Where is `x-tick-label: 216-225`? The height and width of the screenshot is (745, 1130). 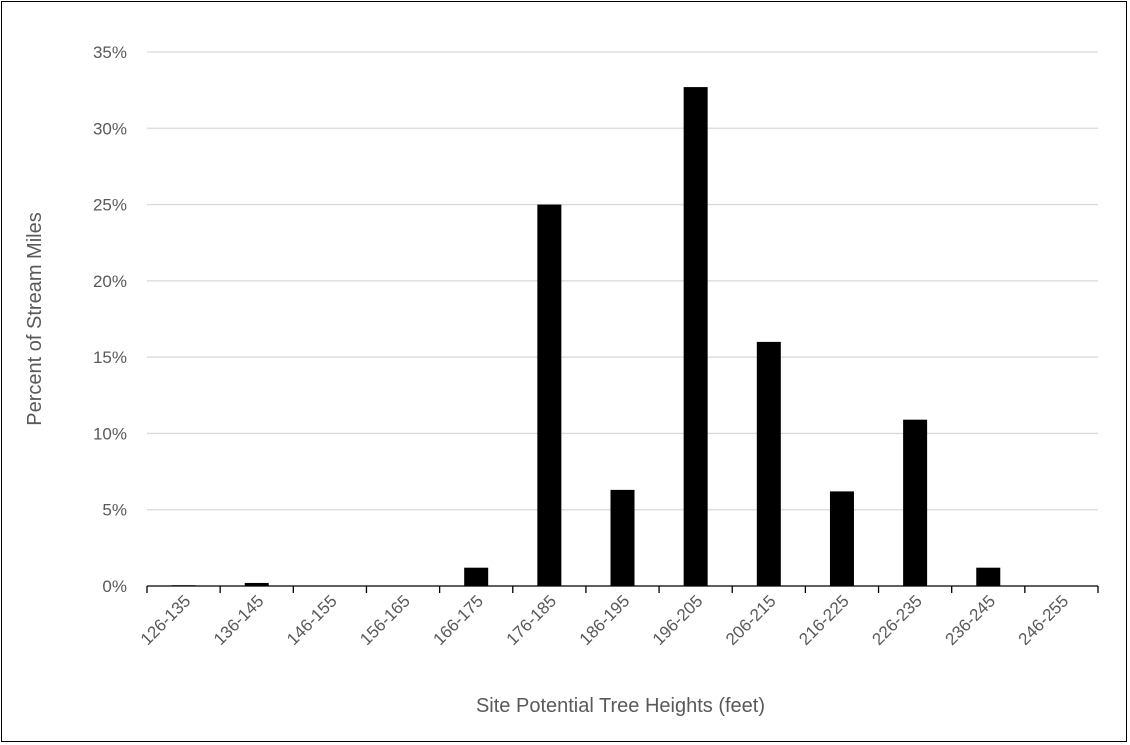
x-tick-label: 216-225 is located at coordinates (824, 620).